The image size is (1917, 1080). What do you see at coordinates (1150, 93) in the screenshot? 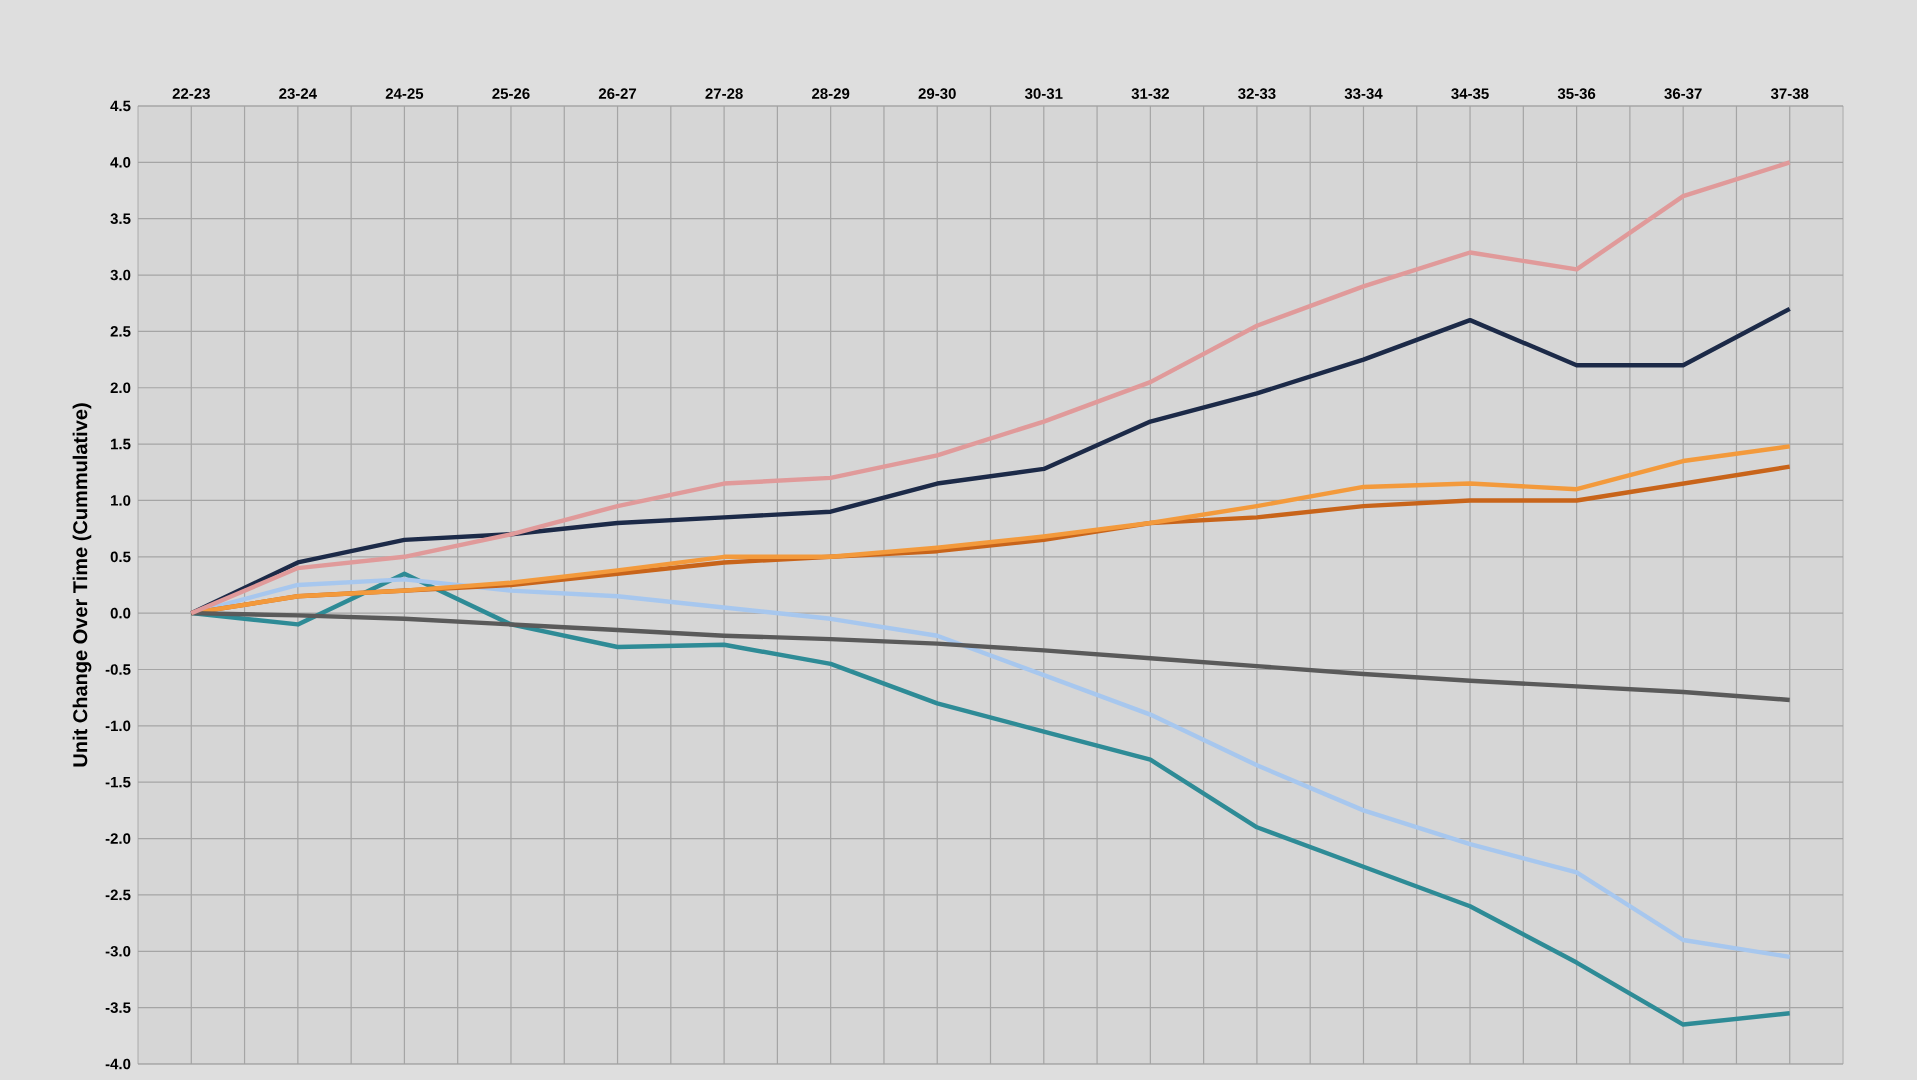
I see `x-tick-label: 31-32` at bounding box center [1150, 93].